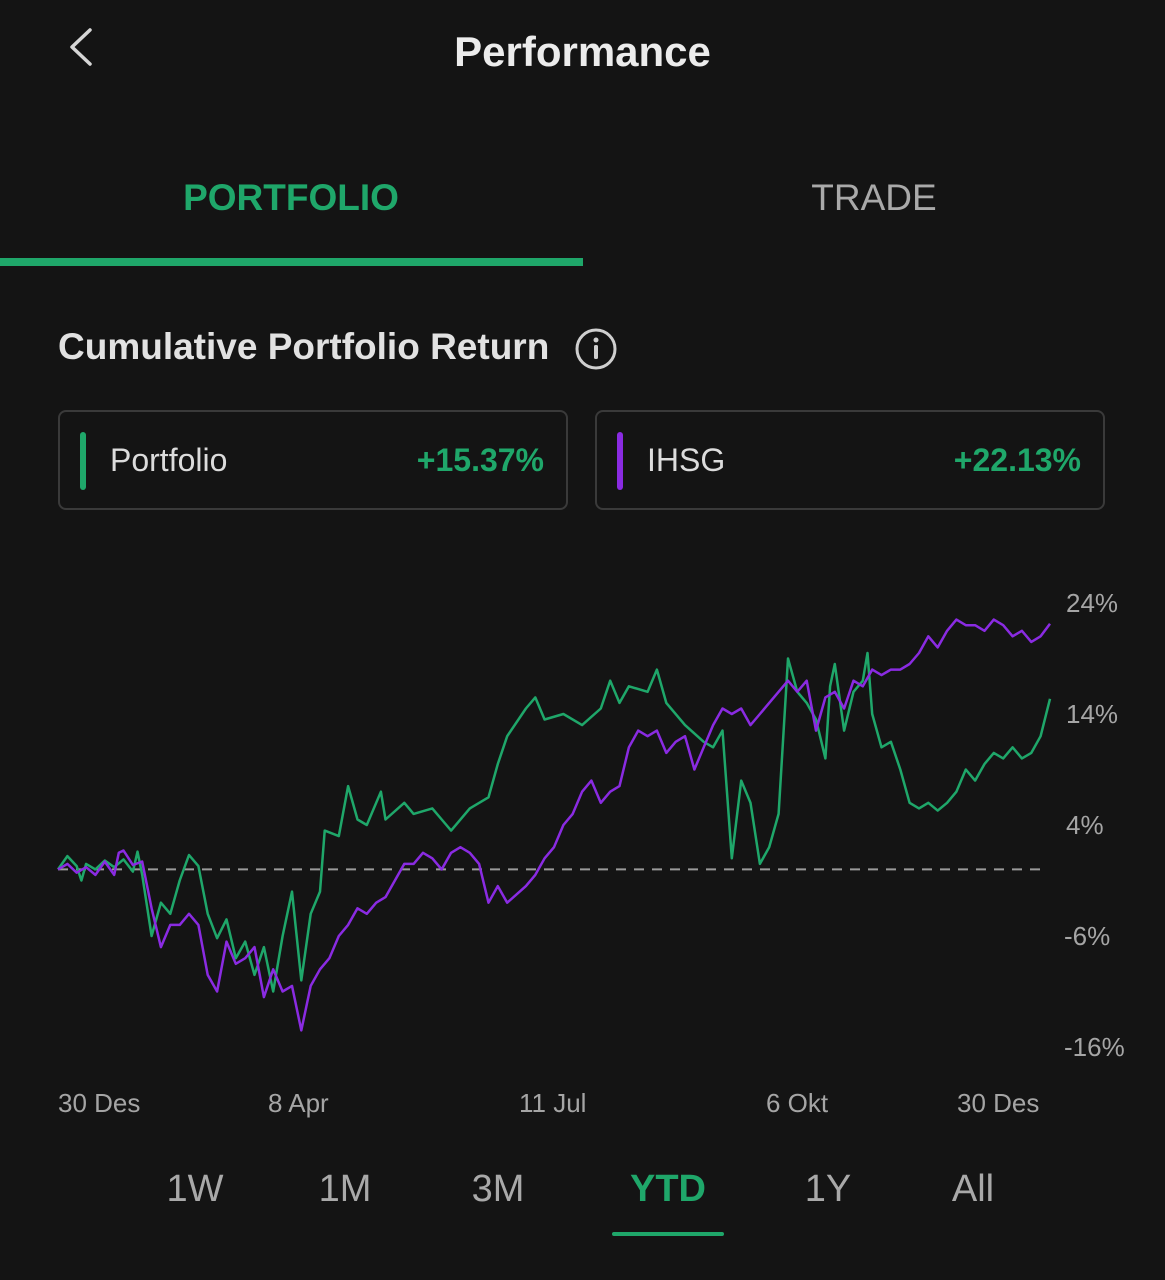 Image resolution: width=1165 pixels, height=1280 pixels. What do you see at coordinates (498, 1189) in the screenshot?
I see `period-3m: 3M` at bounding box center [498, 1189].